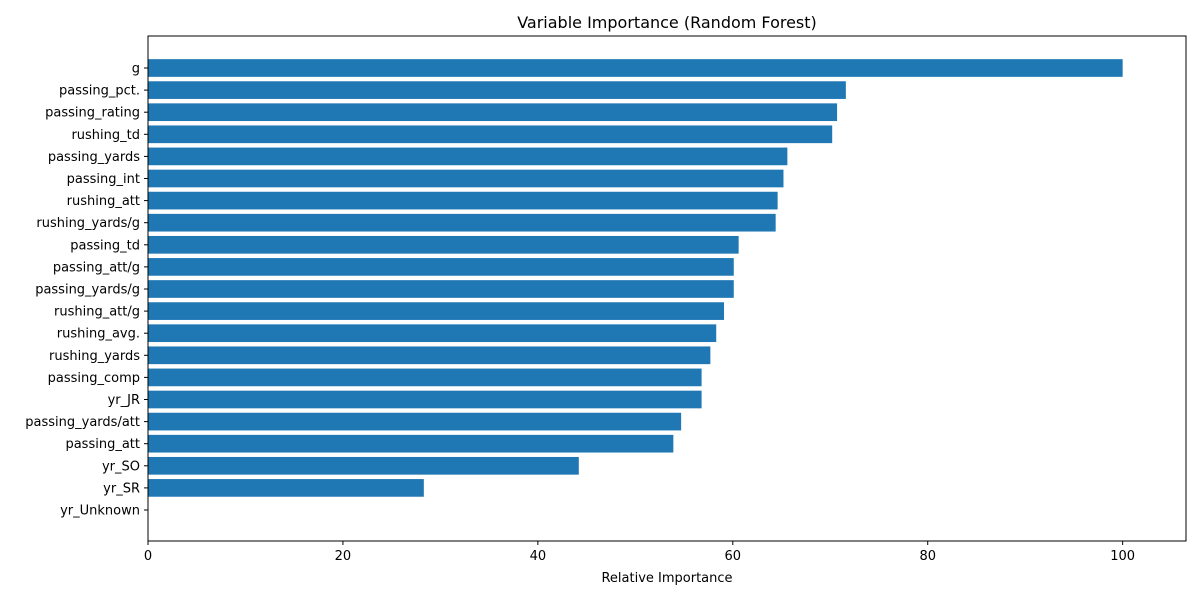  I want to click on bar-rushing-att-g, so click(436, 311).